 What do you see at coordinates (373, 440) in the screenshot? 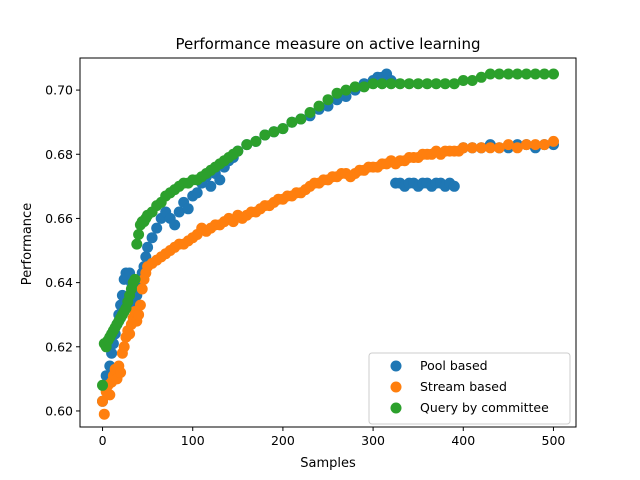
I see `x-tick-label: 300` at bounding box center [373, 440].